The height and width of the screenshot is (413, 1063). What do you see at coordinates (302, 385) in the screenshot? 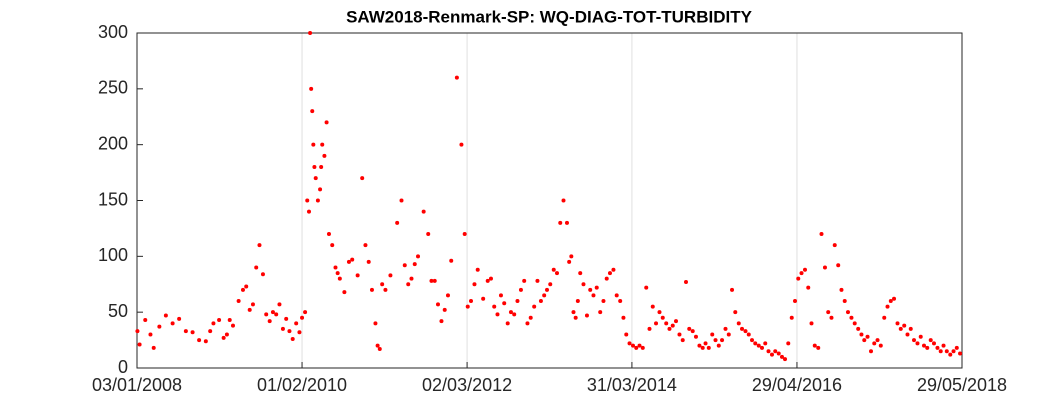
I see `x-tick-label: 01/02/2010` at bounding box center [302, 385].